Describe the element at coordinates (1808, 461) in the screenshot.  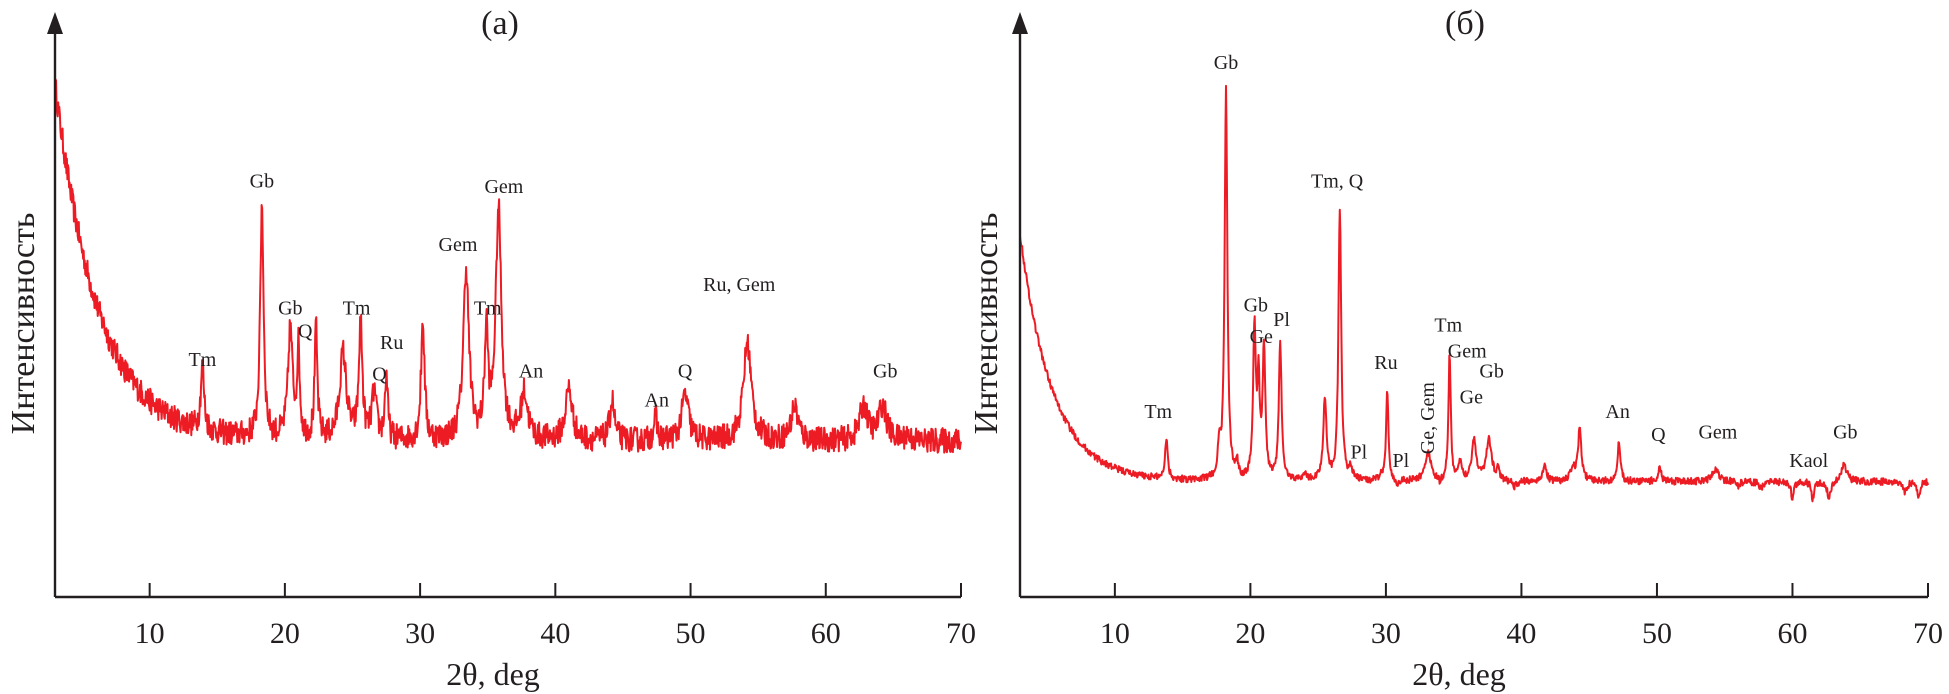
I see `peak-label: Kaol` at that location.